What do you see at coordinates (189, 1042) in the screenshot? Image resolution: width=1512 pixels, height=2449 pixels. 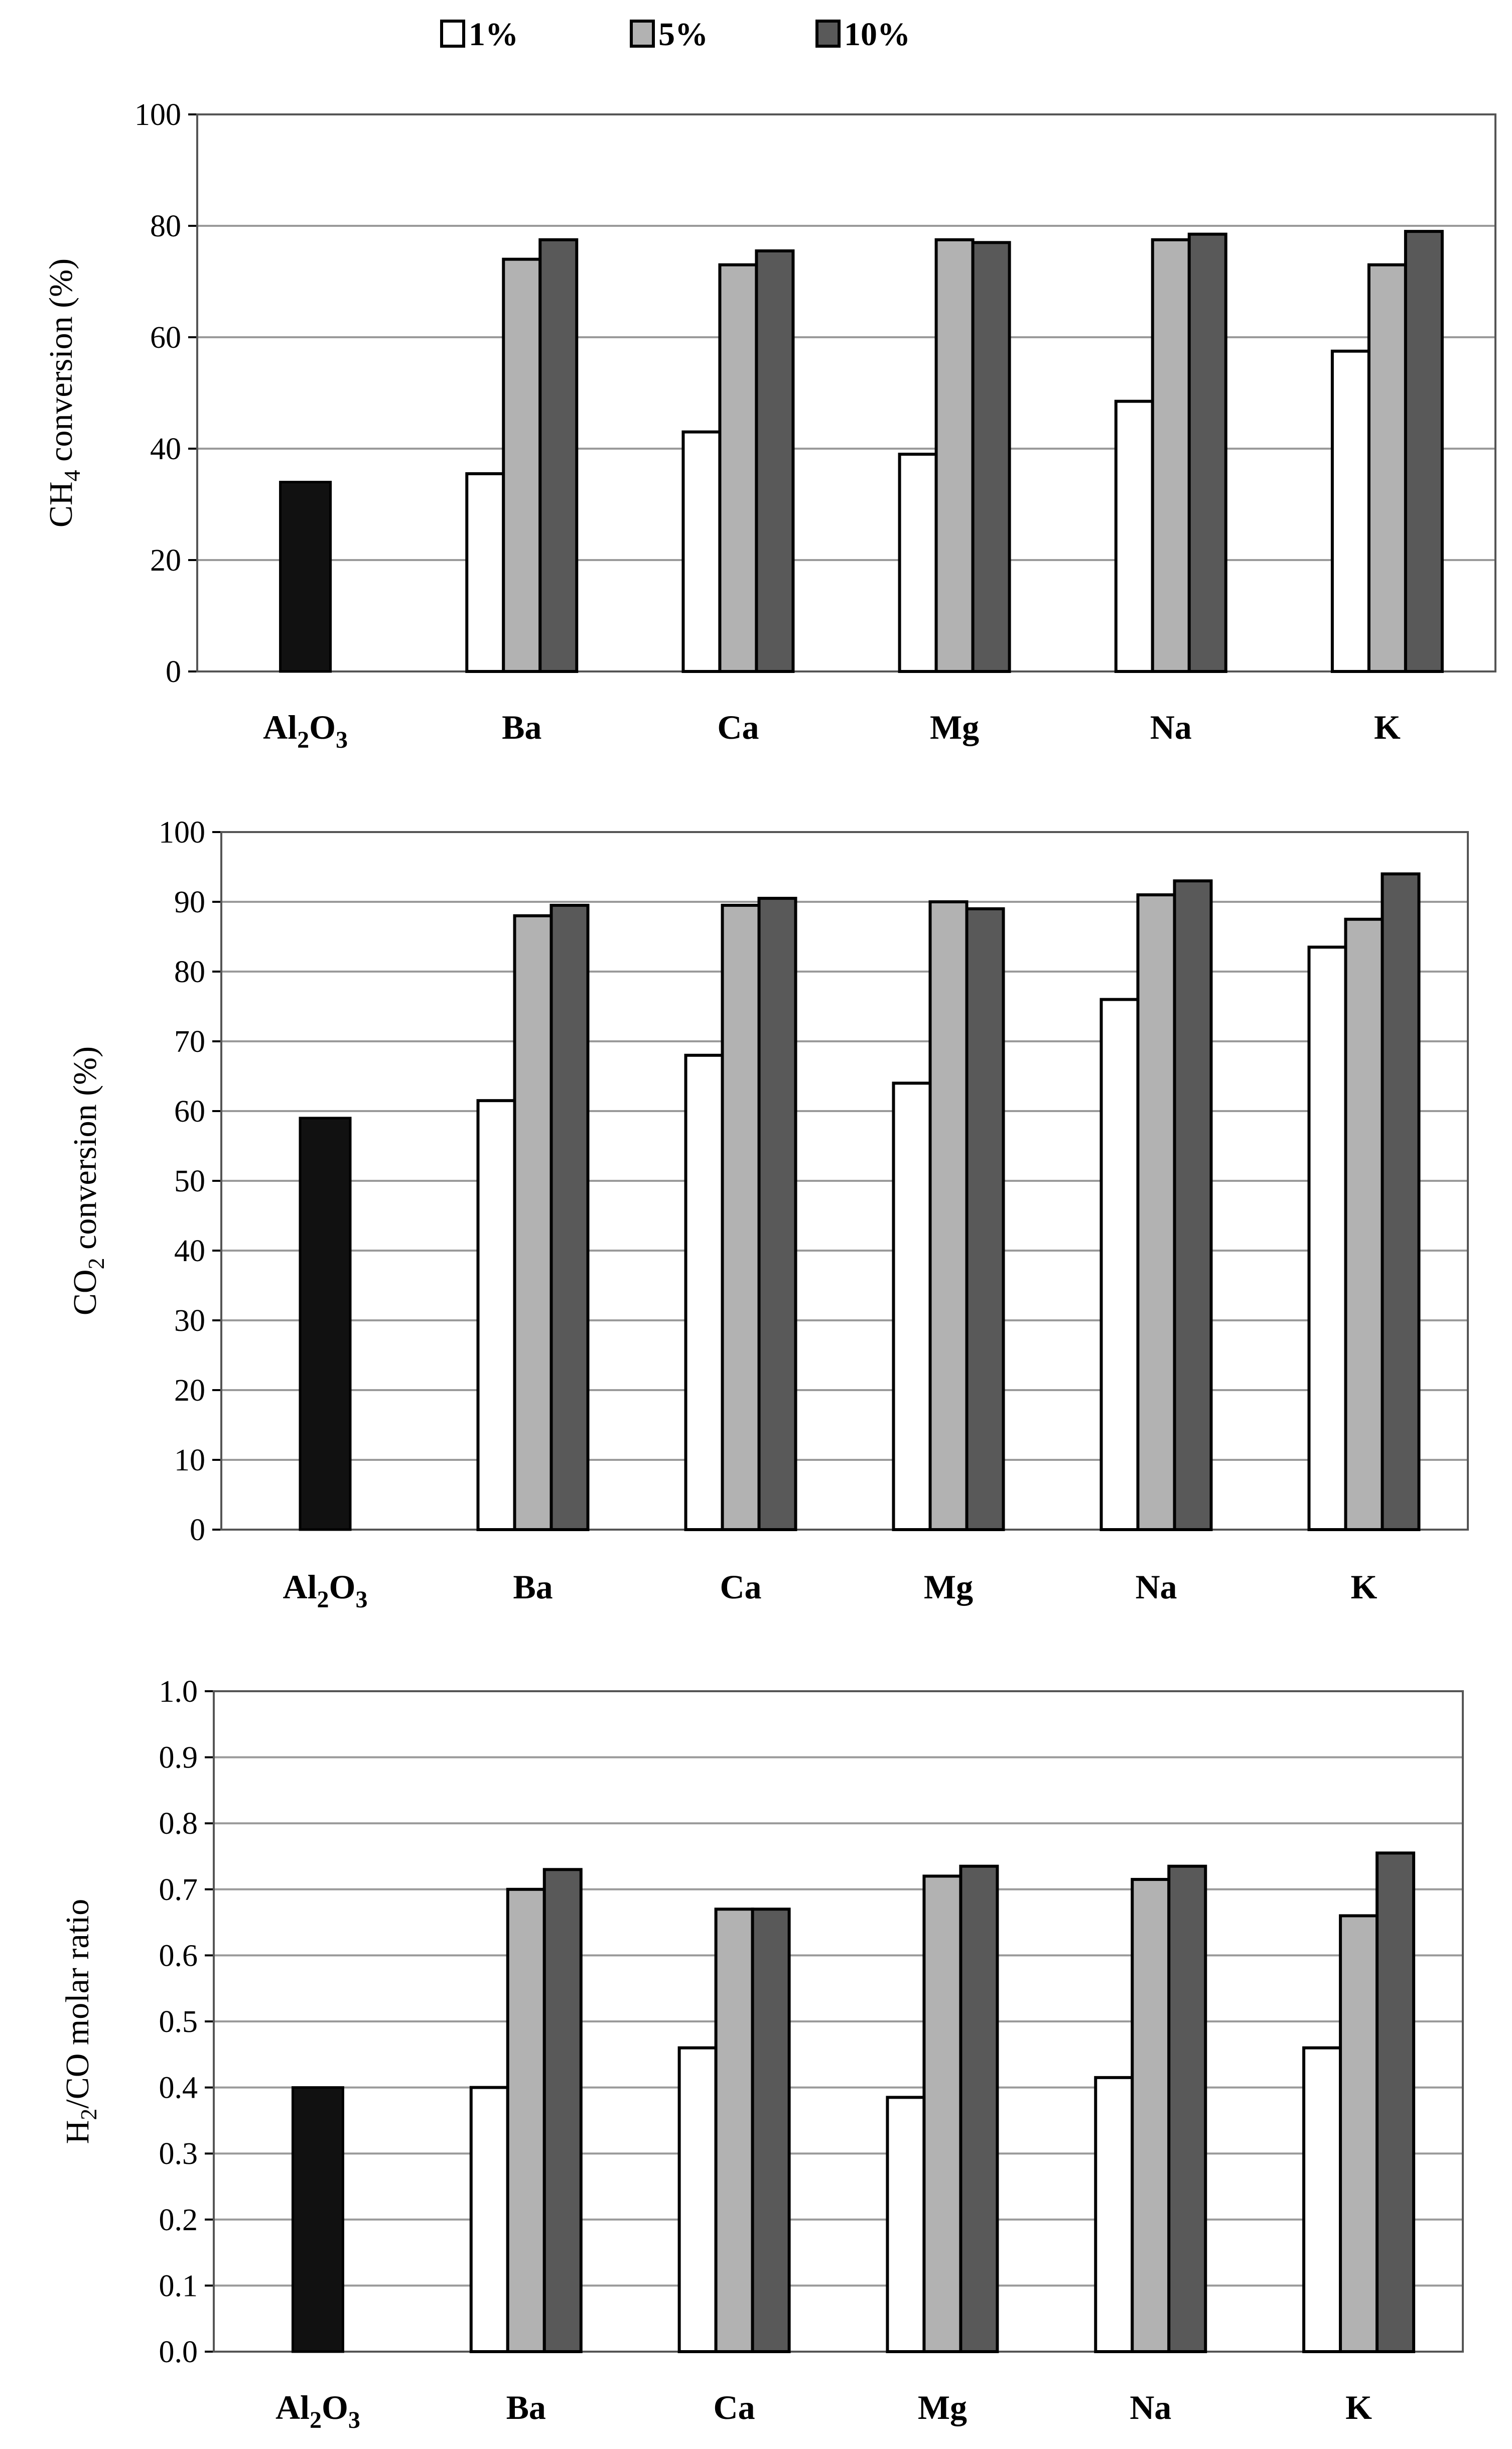 I see `y-tick-label: 70` at bounding box center [189, 1042].